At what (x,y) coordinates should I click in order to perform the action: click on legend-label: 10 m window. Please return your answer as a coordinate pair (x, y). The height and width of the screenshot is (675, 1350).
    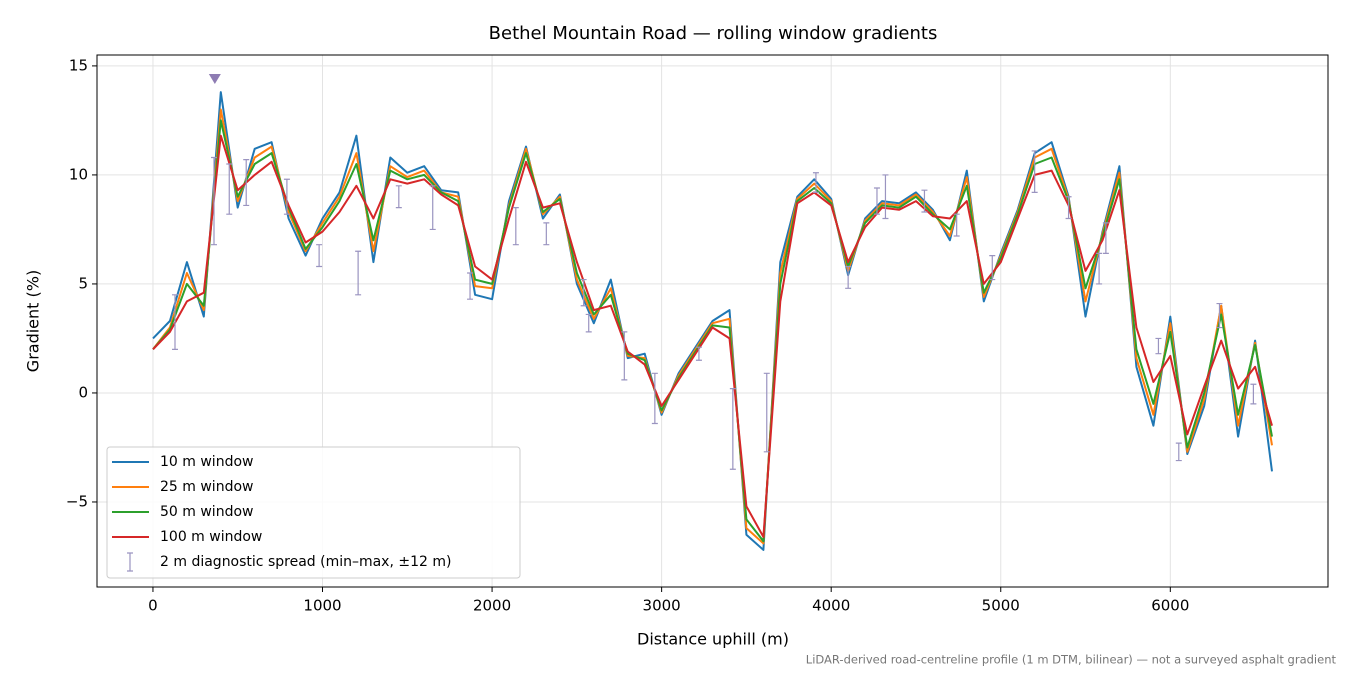
    Looking at the image, I should click on (206, 462).